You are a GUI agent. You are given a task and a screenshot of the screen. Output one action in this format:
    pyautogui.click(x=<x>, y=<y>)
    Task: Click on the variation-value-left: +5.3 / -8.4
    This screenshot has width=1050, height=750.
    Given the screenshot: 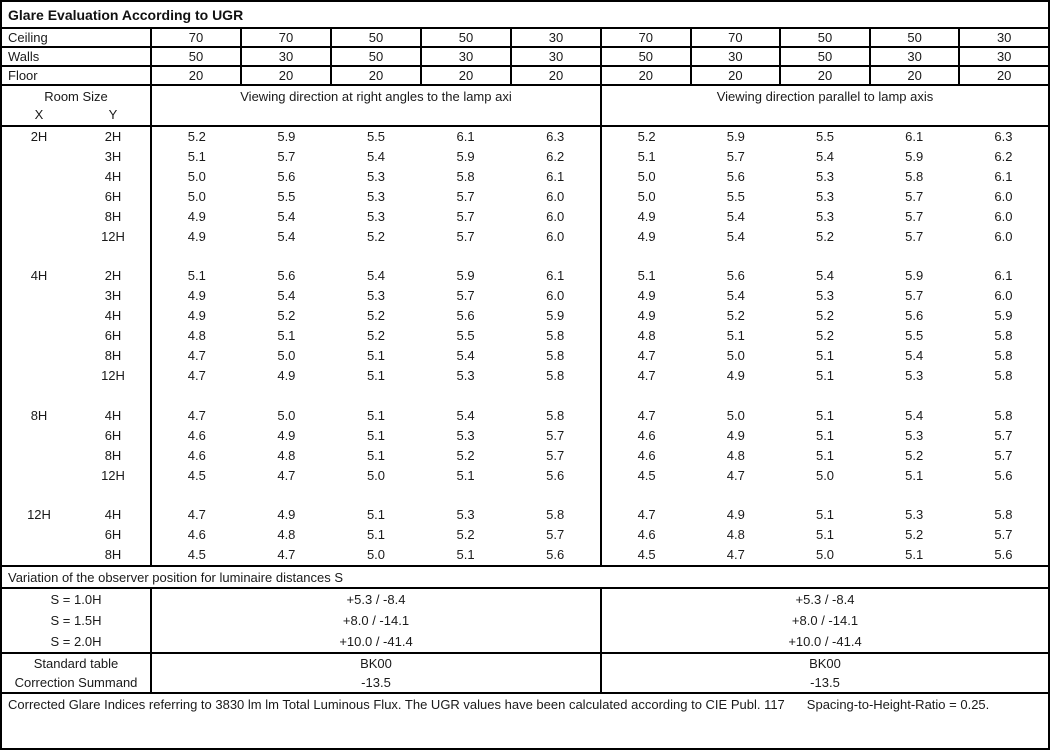 What is the action you would take?
    pyautogui.click(x=376, y=599)
    